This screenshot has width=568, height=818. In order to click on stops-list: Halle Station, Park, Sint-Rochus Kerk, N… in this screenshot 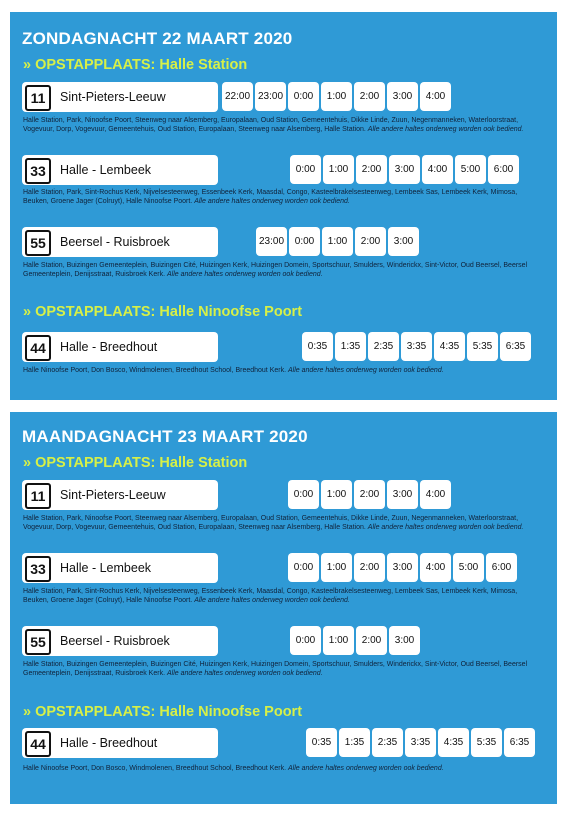, I will do `click(270, 197)`.